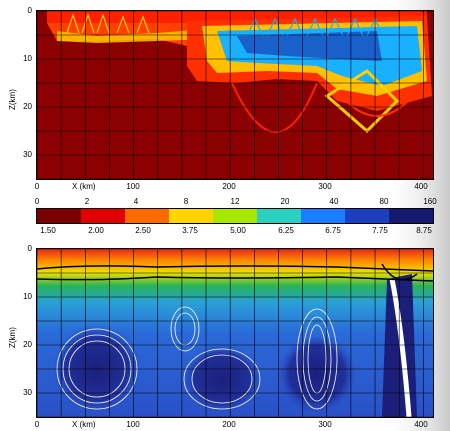 The height and width of the screenshot is (431, 450). What do you see at coordinates (235, 201) in the screenshot?
I see `cbar-top-label-4: 12` at bounding box center [235, 201].